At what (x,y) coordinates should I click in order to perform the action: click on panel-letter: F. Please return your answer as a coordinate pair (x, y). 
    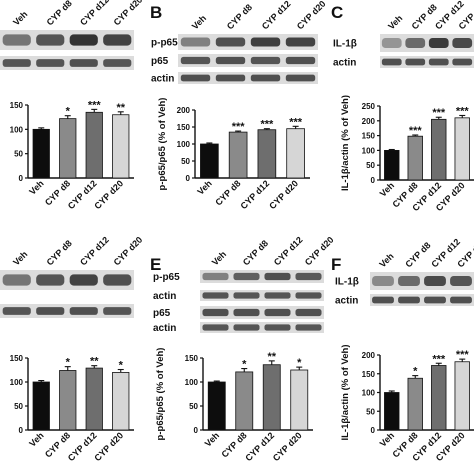
    Looking at the image, I should click on (336, 264).